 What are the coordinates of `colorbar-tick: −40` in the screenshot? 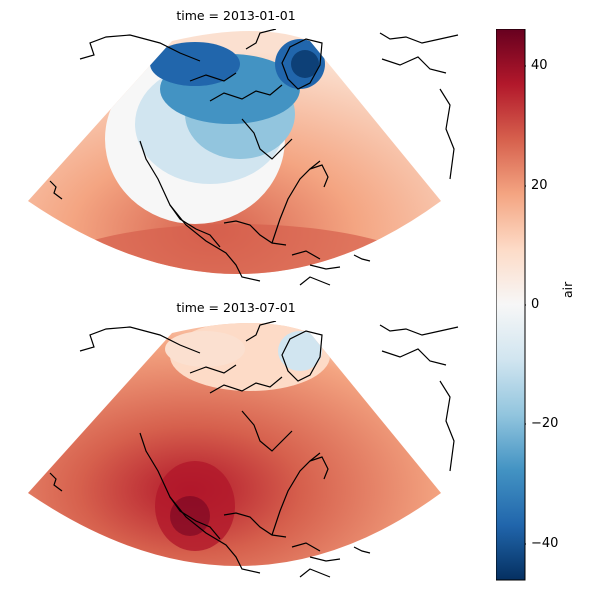 It's located at (545, 543).